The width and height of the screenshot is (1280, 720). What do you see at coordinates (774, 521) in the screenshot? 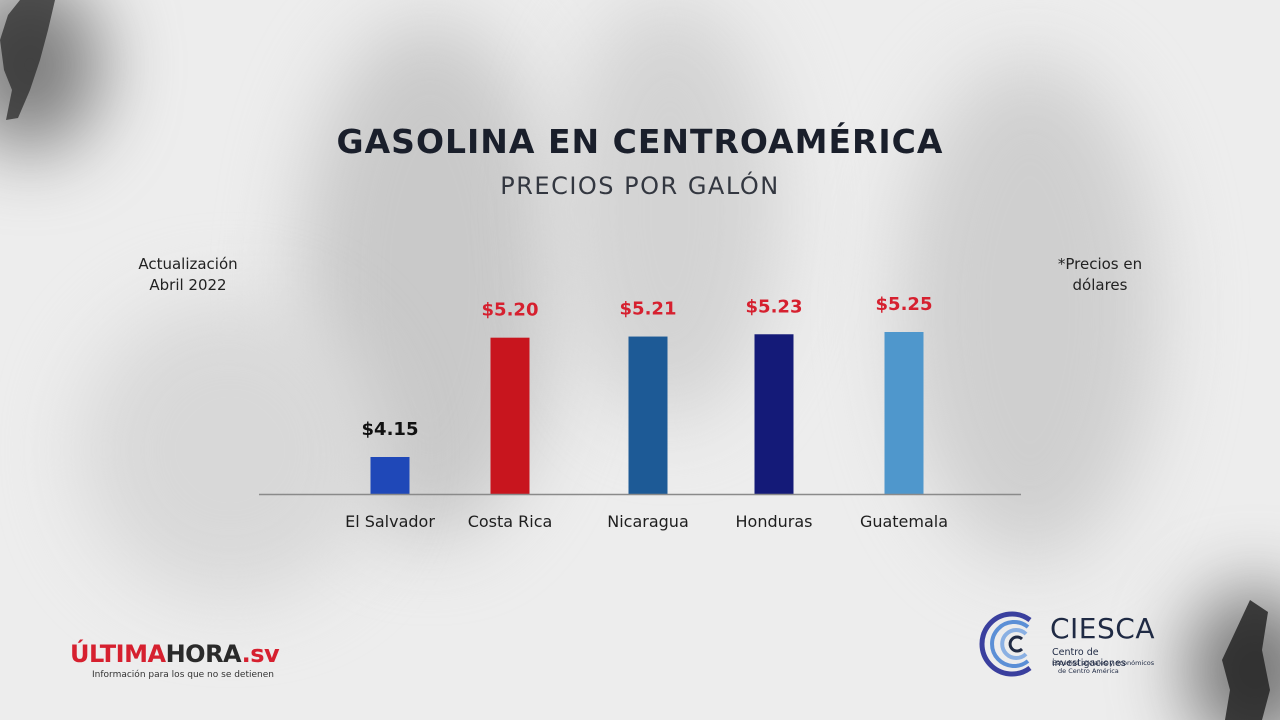
I see `category-label: Honduras` at bounding box center [774, 521].